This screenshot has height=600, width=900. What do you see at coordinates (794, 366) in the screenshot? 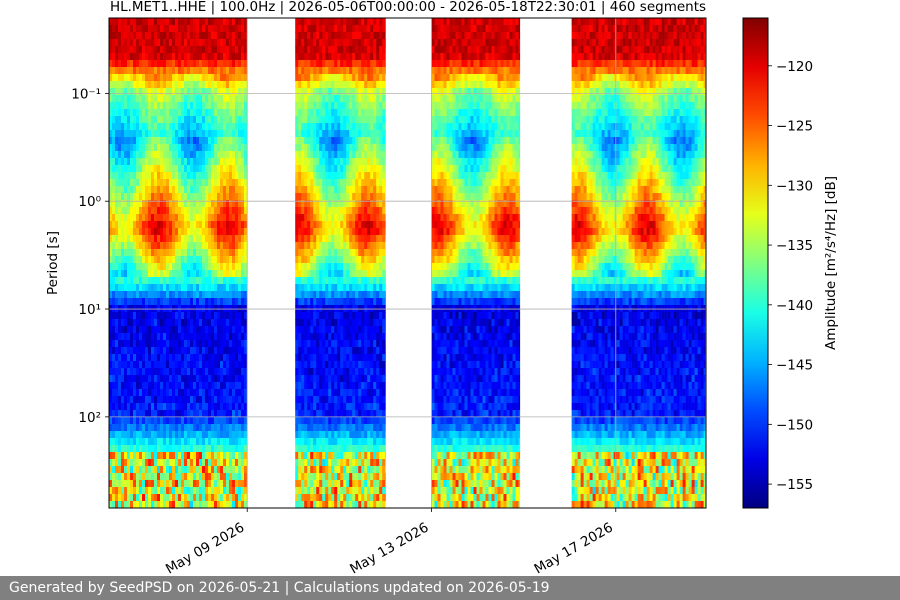
I see `colorbar-tick-label: −145` at bounding box center [794, 366].